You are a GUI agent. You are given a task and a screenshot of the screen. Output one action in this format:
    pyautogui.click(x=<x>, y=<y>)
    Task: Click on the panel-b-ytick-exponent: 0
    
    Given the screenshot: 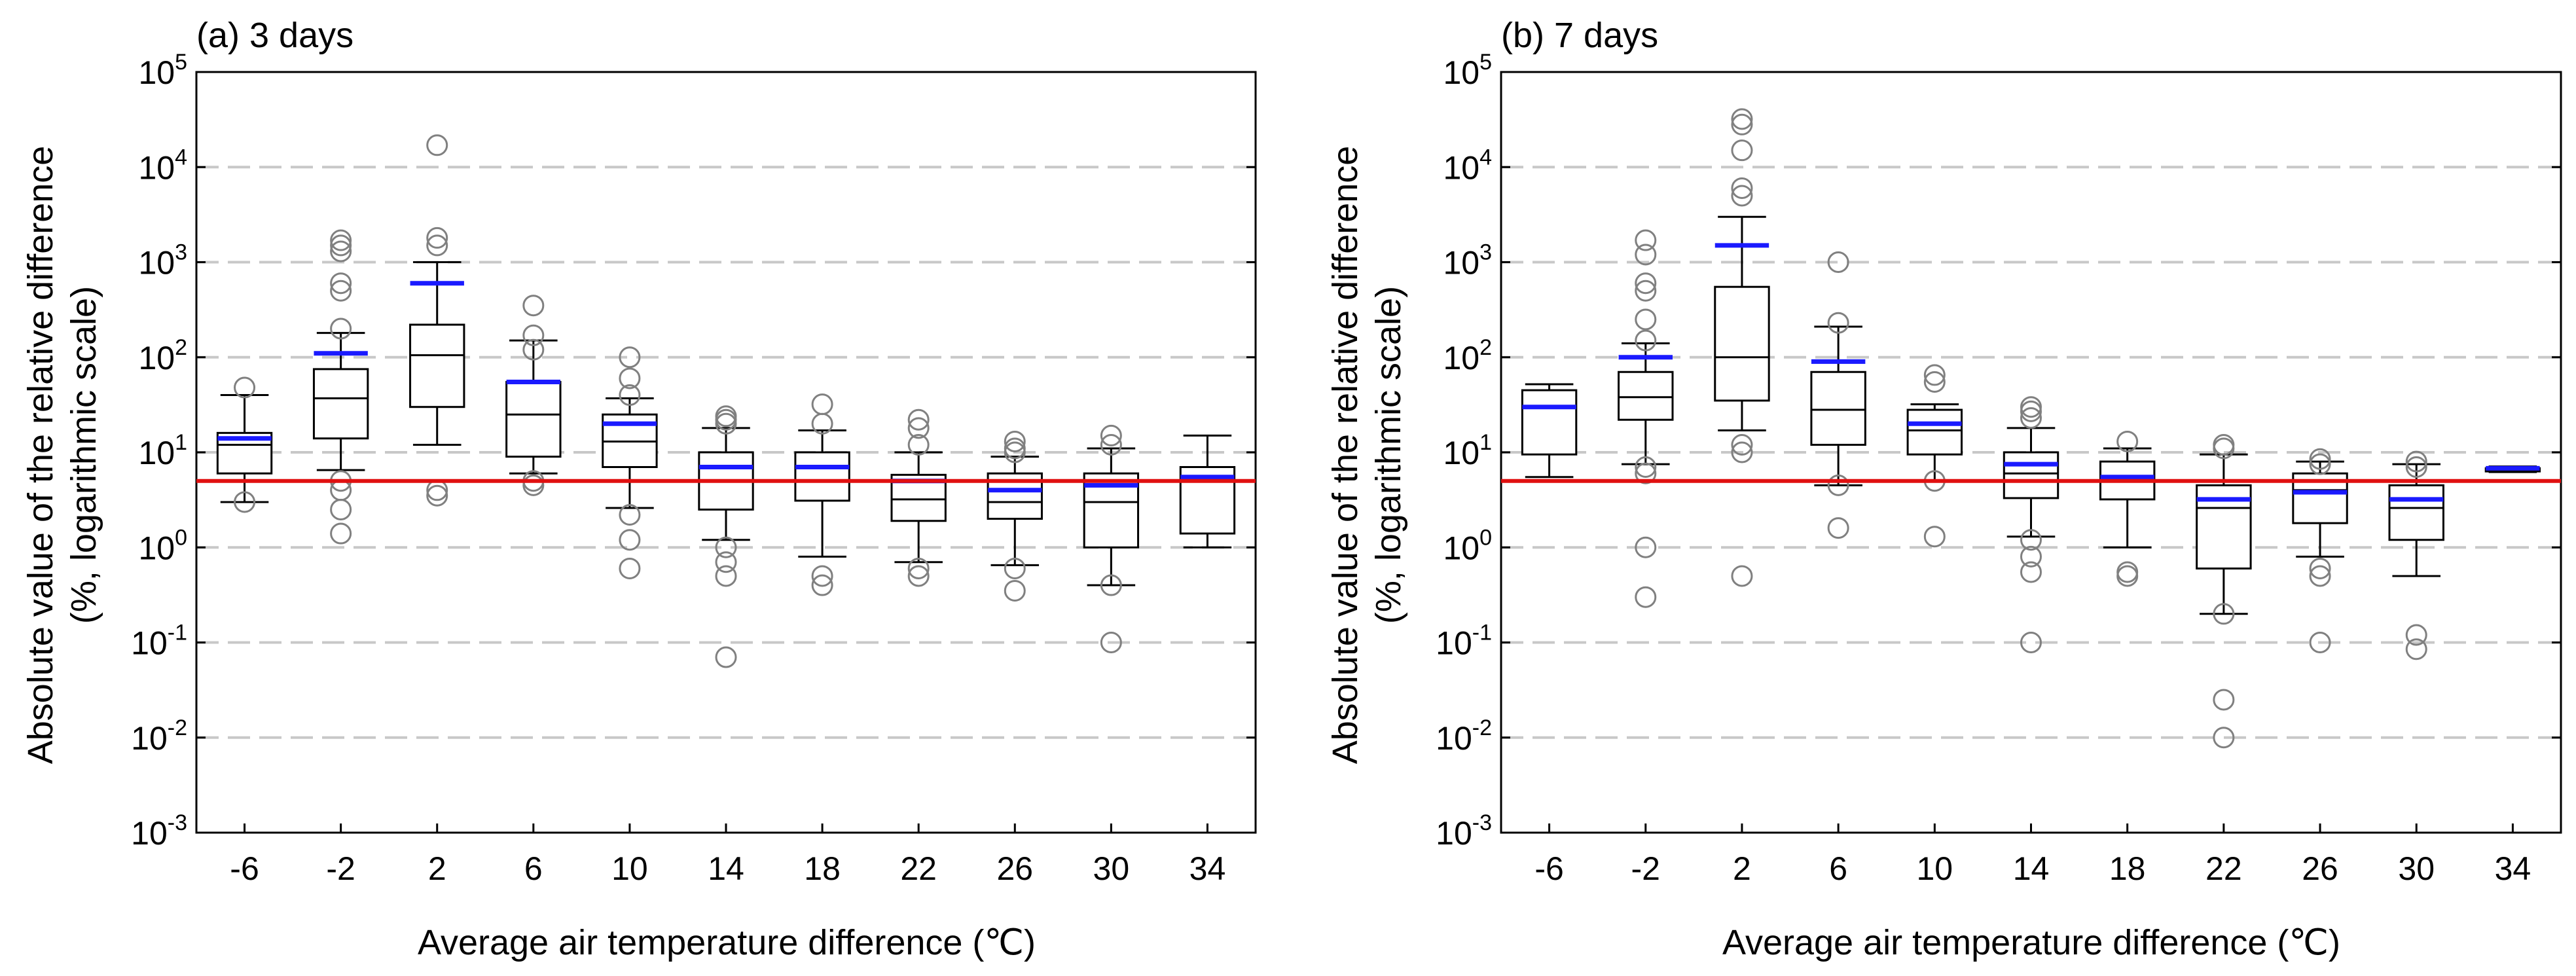 What is the action you would take?
    pyautogui.click(x=1485, y=537)
    